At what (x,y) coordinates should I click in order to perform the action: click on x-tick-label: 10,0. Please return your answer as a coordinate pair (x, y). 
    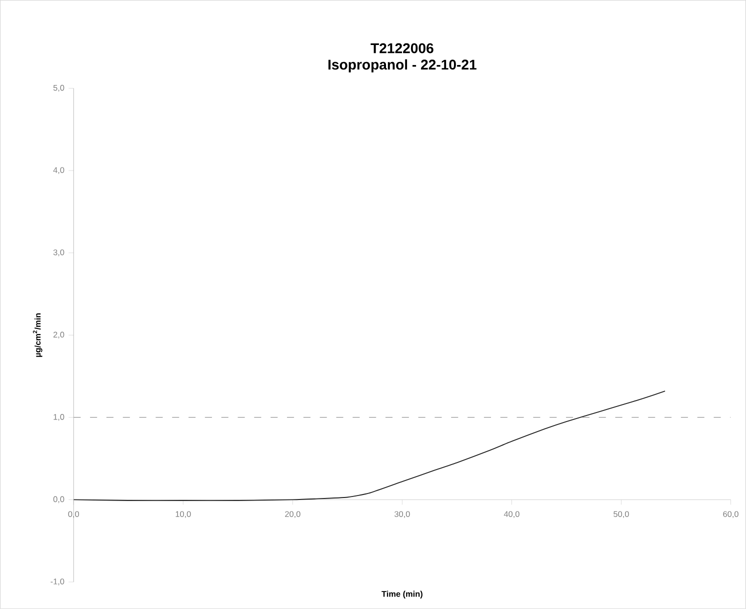
    Looking at the image, I should click on (183, 514).